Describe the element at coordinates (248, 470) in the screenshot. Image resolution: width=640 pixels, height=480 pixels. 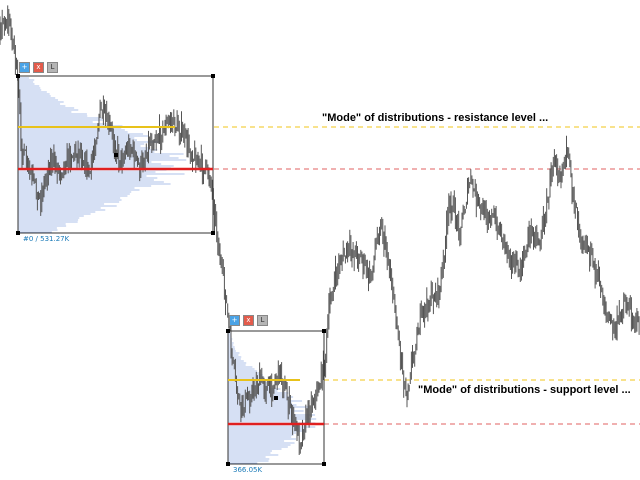
I see `box2-volume-label: 366.05K` at that location.